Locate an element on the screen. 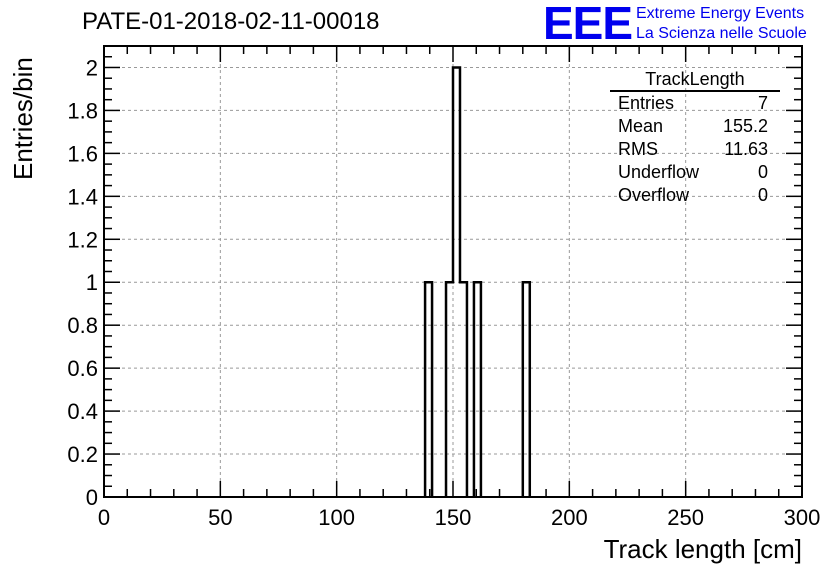 This screenshot has width=836, height=572. eee-logo: EEE is located at coordinates (588, 24).